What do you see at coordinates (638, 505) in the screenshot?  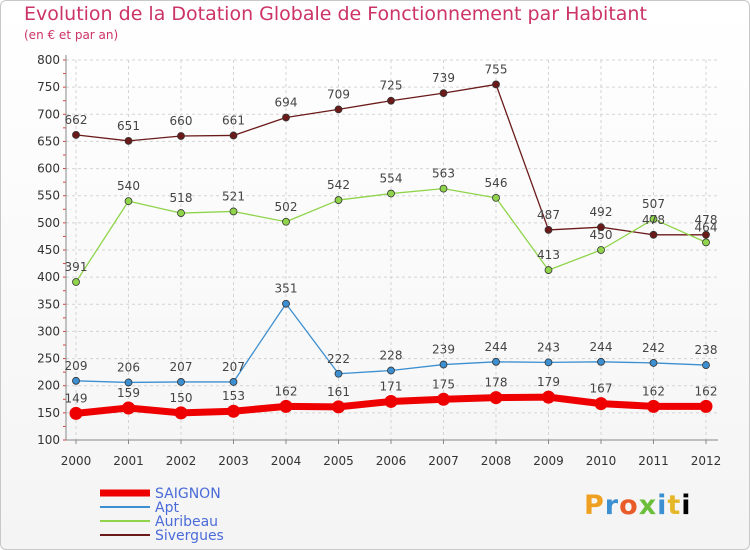 I see `proxiti-logo: Proxiti` at bounding box center [638, 505].